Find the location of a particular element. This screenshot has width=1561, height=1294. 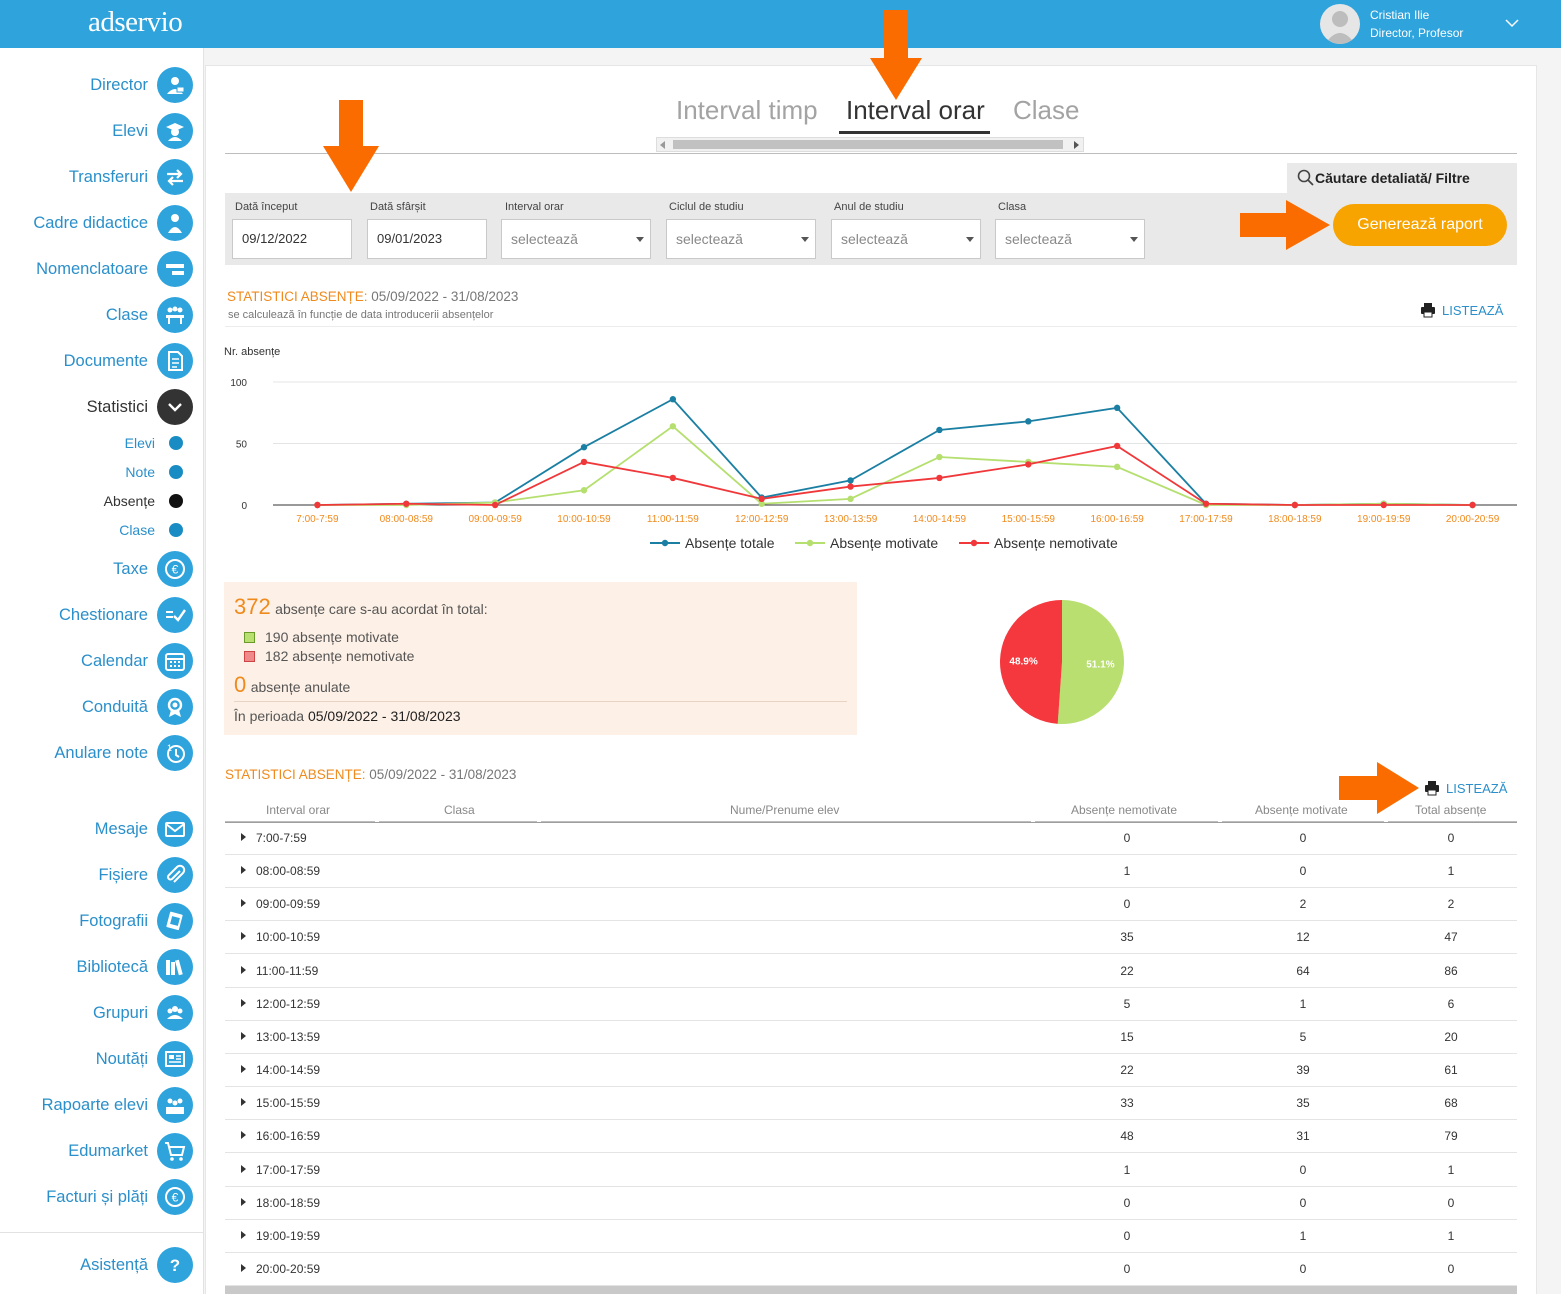

table-row: 14:00-14:59 22 39 61 is located at coordinates (871, 1071).